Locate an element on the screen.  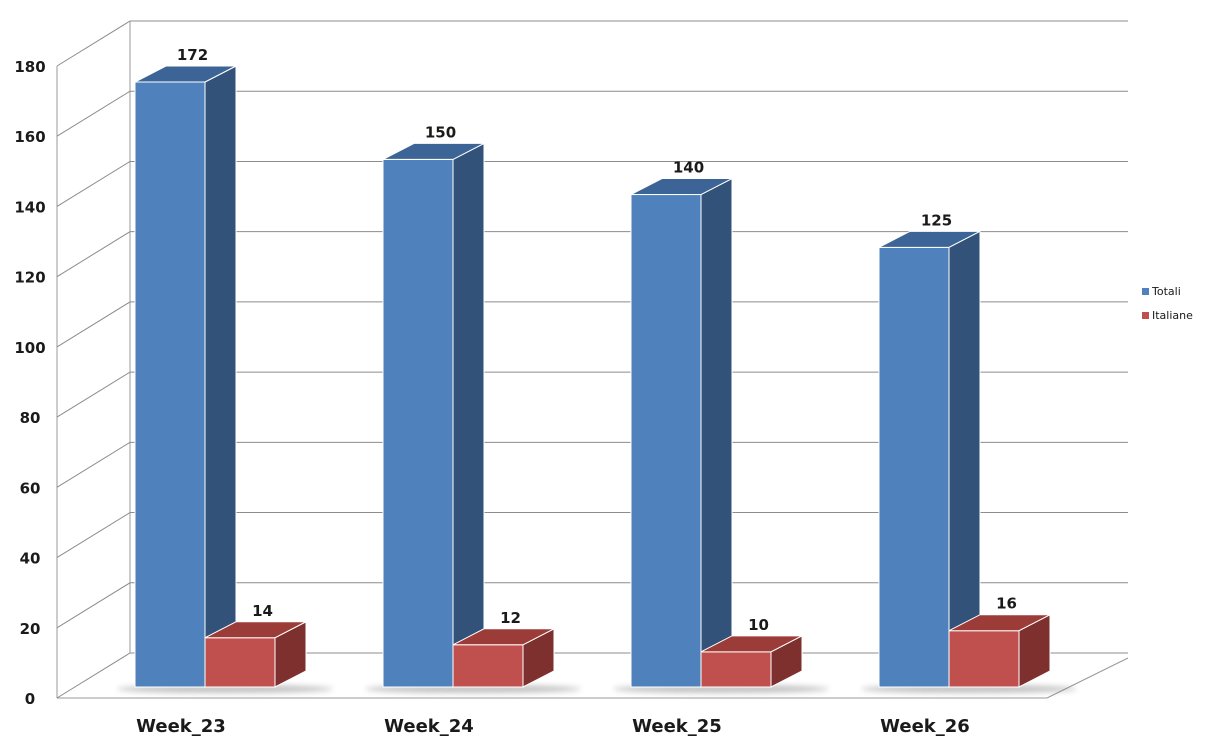
data-label: 125 is located at coordinates (936, 220).